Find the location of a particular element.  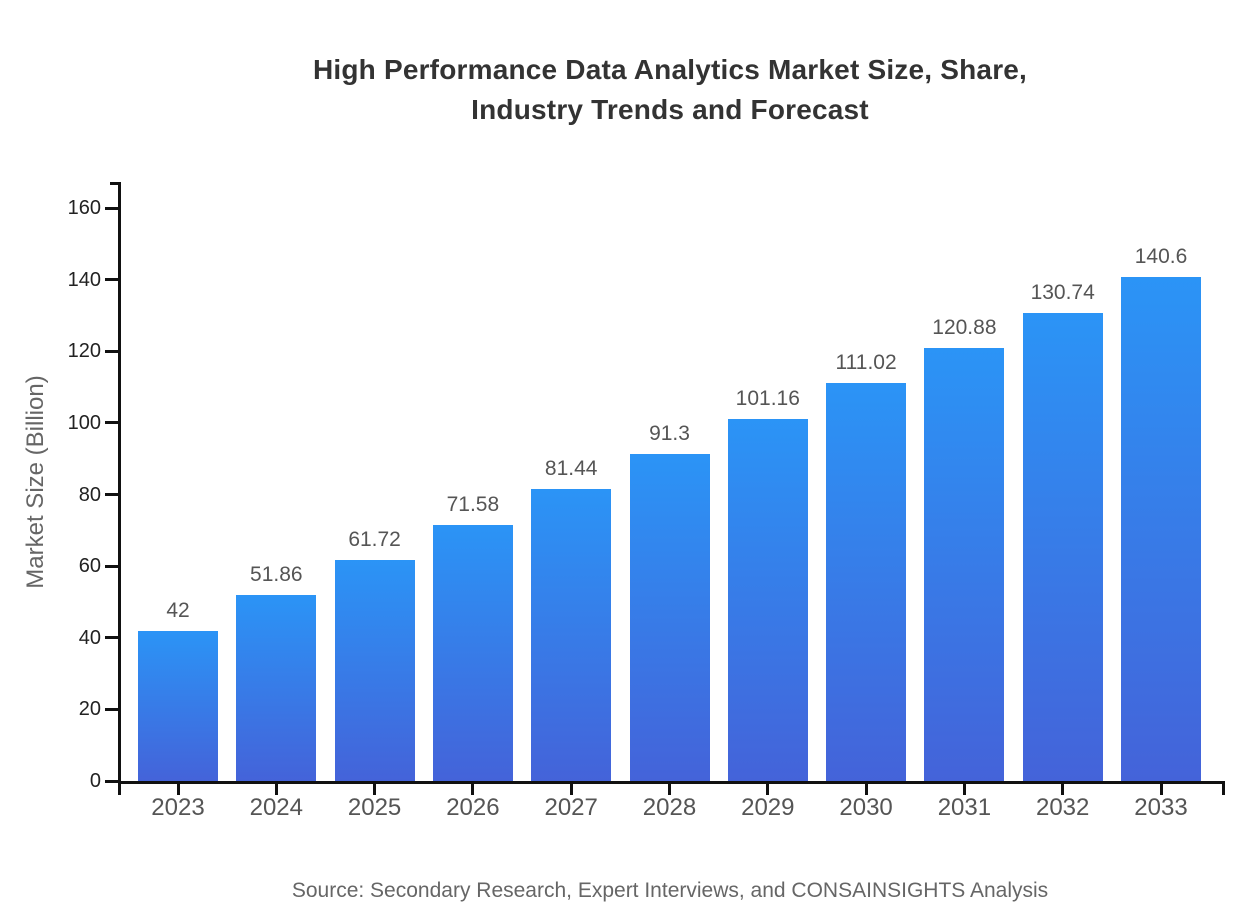

bar-value-label: 91.3 is located at coordinates (669, 434).